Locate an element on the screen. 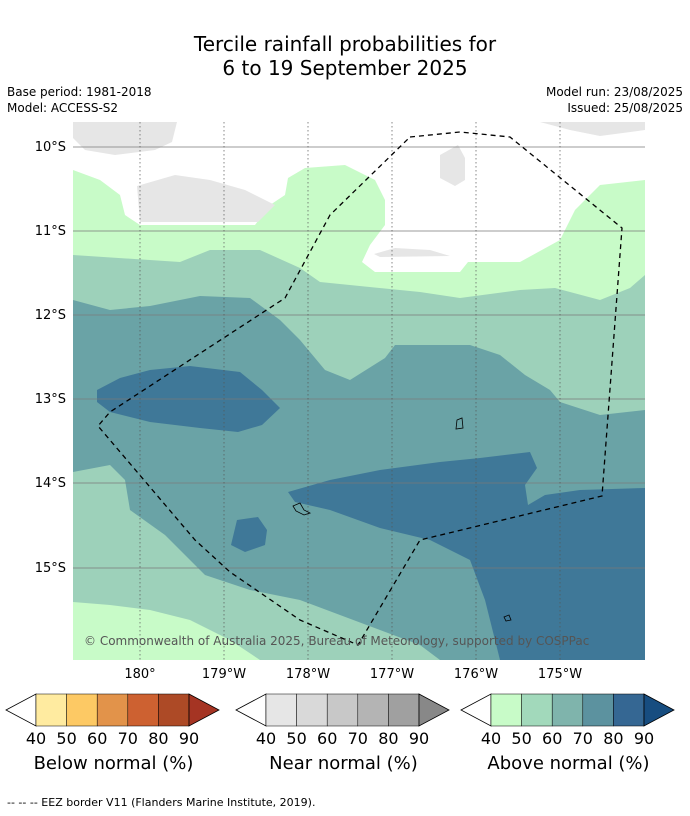  near-normal-colorbar-title: Near normal (%) is located at coordinates (343, 763).